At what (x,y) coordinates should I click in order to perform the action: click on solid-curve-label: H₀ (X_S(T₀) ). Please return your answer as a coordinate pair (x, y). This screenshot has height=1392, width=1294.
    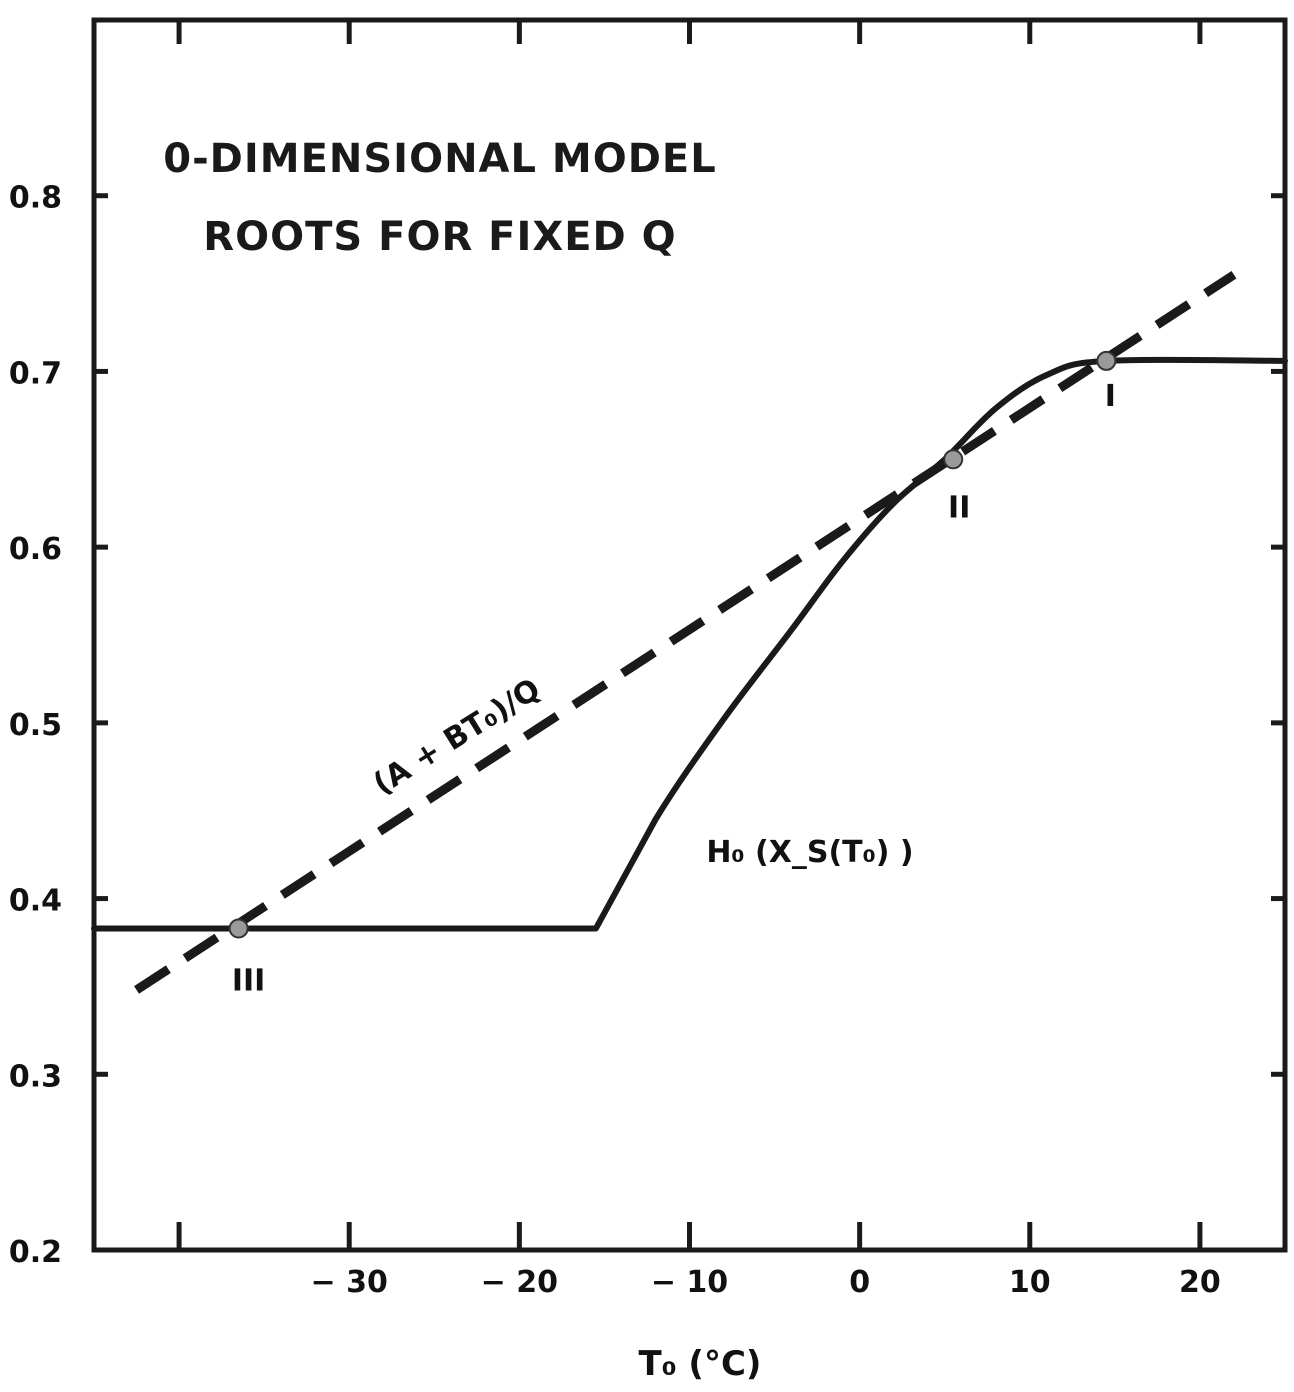
    Looking at the image, I should click on (809, 852).